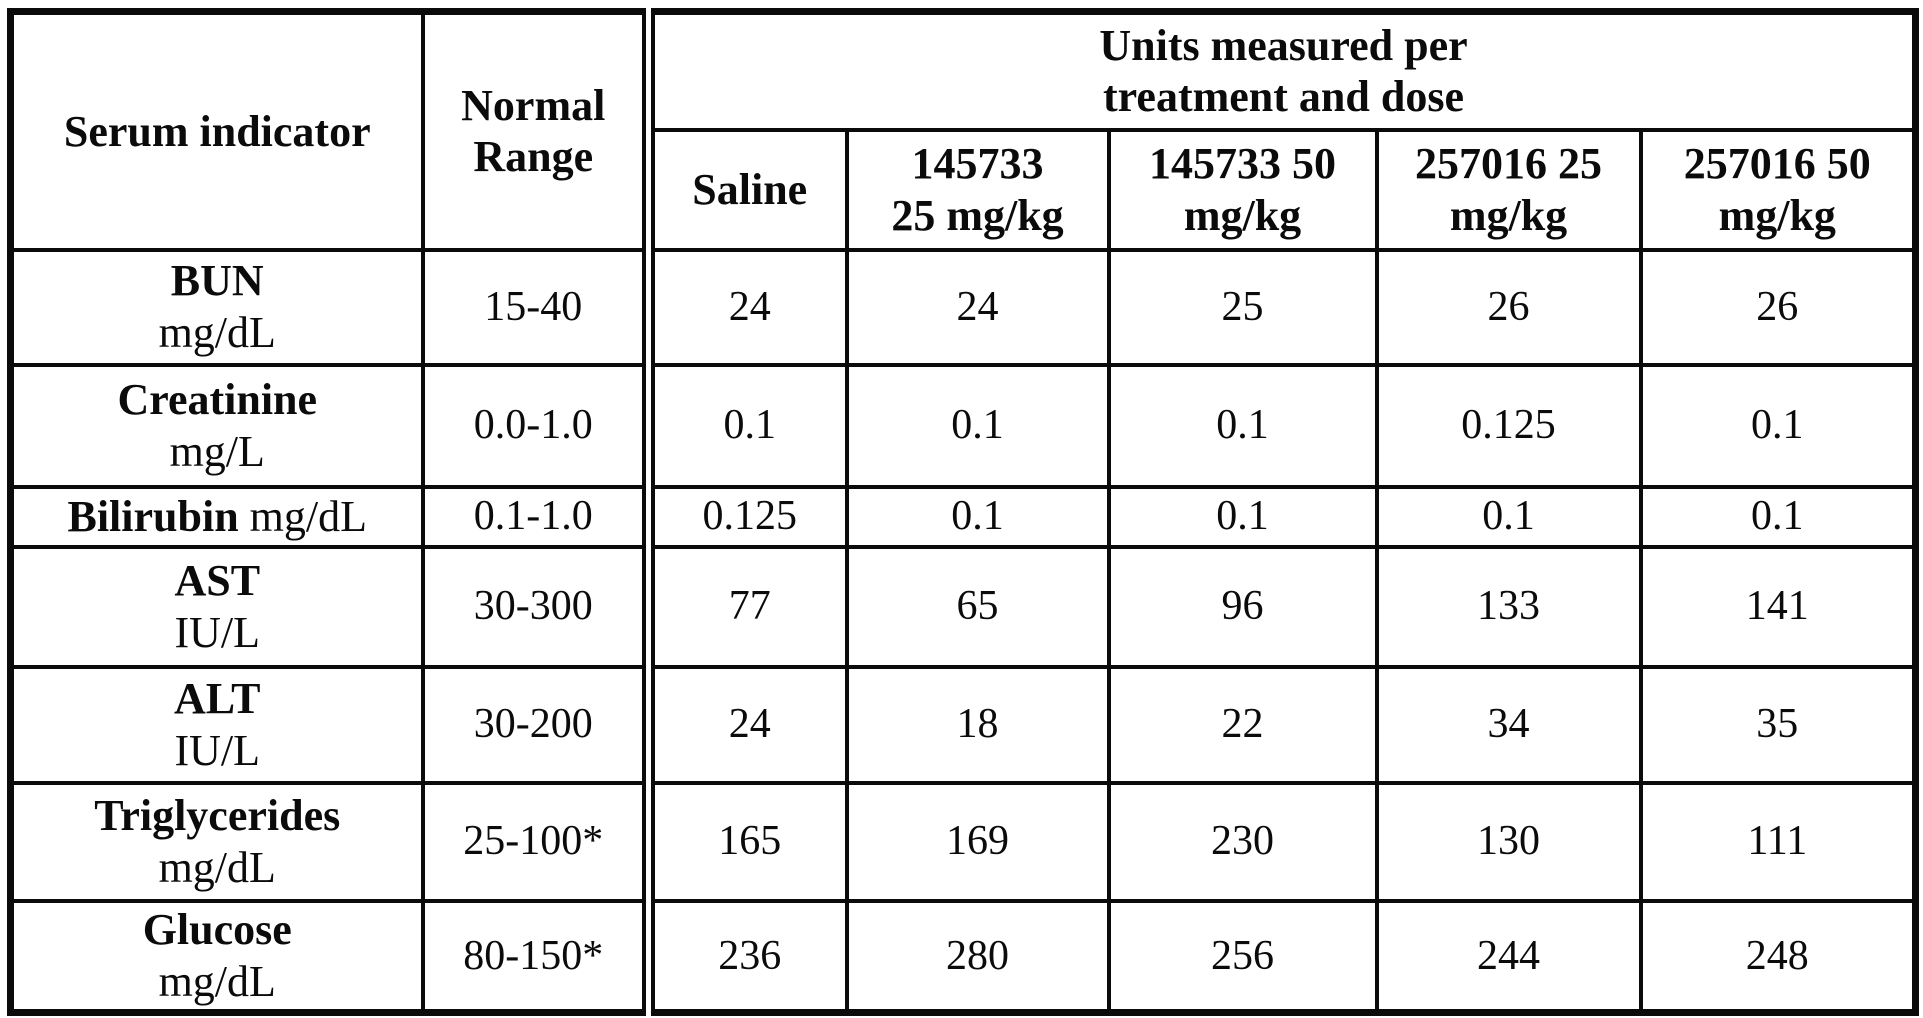 This screenshot has height=1018, width=1923. What do you see at coordinates (535, 724) in the screenshot?
I see `normal-range-alt: 30-200` at bounding box center [535, 724].